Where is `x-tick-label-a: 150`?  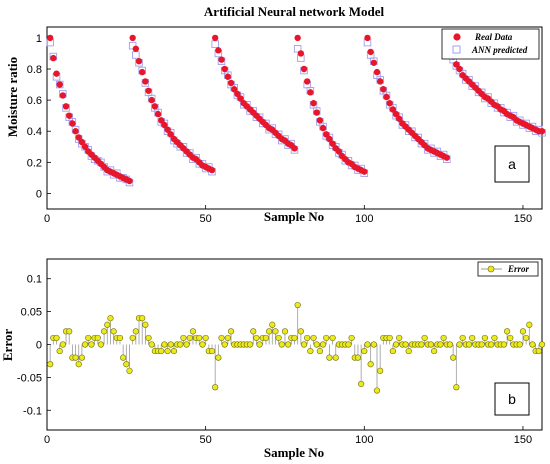 x-tick-label-a: 150 is located at coordinates (523, 219).